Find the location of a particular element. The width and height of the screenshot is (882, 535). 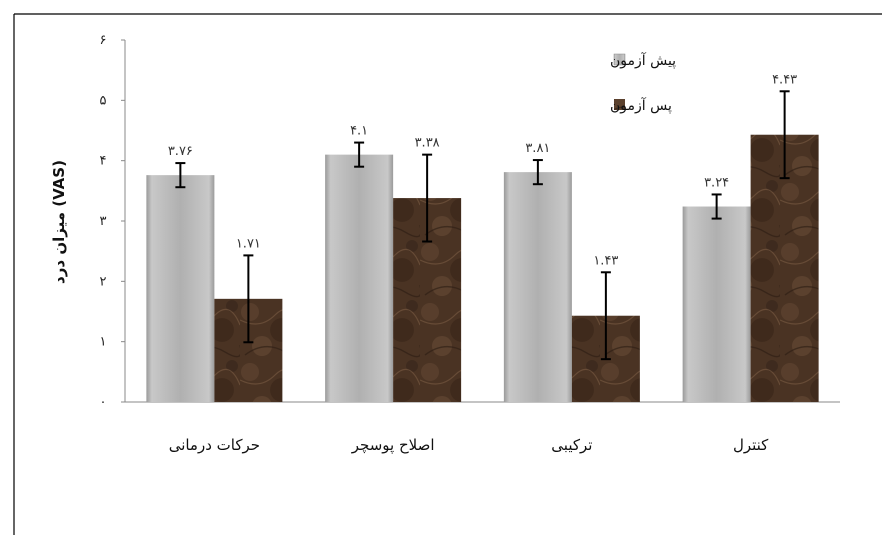

data-label-pretest: ۳.۸۱ is located at coordinates (537, 148).